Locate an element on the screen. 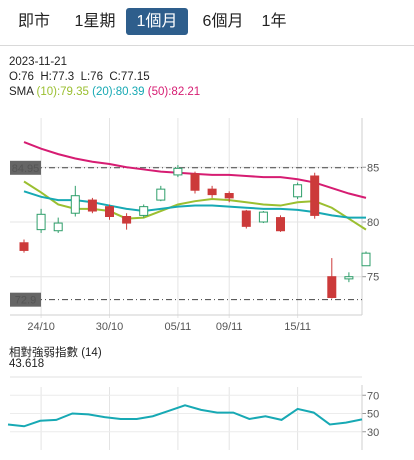 The width and height of the screenshot is (414, 460). tab-6-months: 6個月 is located at coordinates (223, 21).